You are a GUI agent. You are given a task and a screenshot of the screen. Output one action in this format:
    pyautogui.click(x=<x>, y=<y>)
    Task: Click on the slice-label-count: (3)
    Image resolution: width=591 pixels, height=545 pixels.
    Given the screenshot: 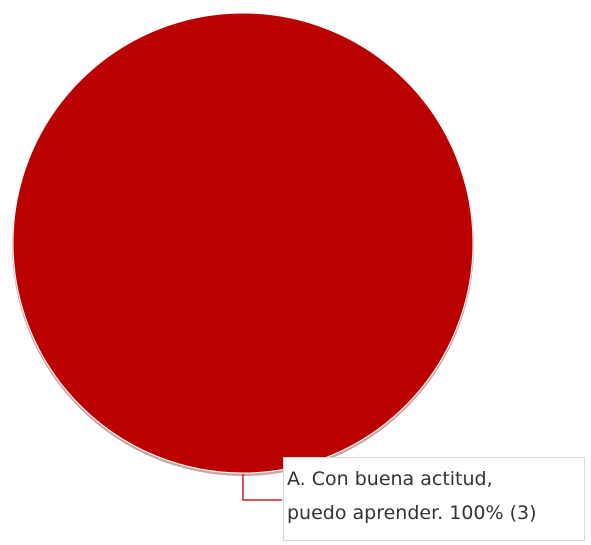 What is the action you would take?
    pyautogui.click(x=523, y=513)
    